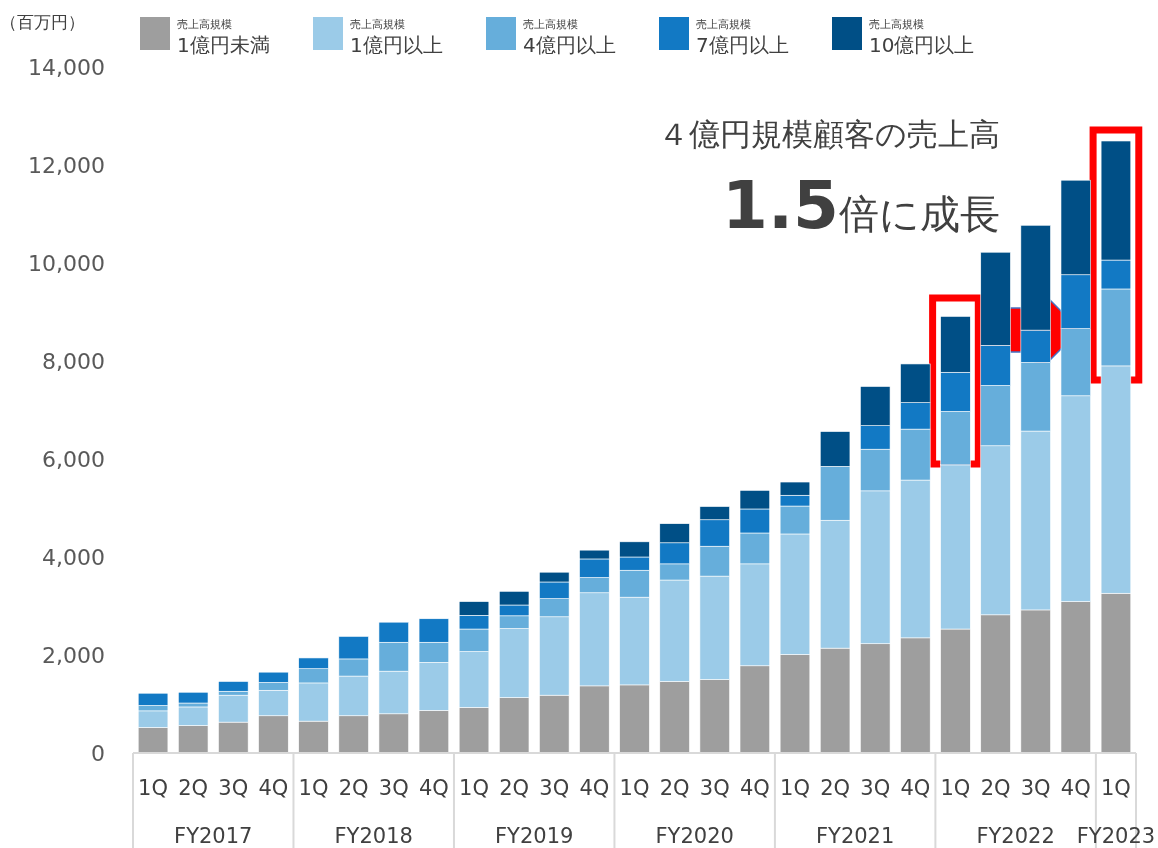 Image resolution: width=1158 pixels, height=848 pixels. What do you see at coordinates (73, 655) in the screenshot?
I see `y-tick-label: 2,000` at bounding box center [73, 655].